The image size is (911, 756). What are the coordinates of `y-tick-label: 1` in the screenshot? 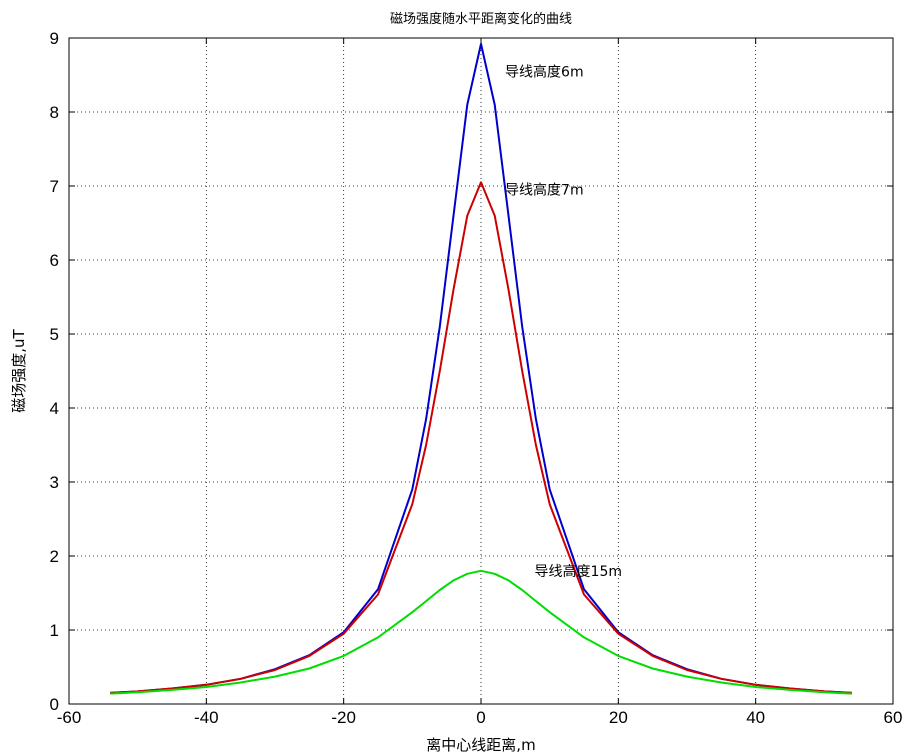 It's located at (54, 630).